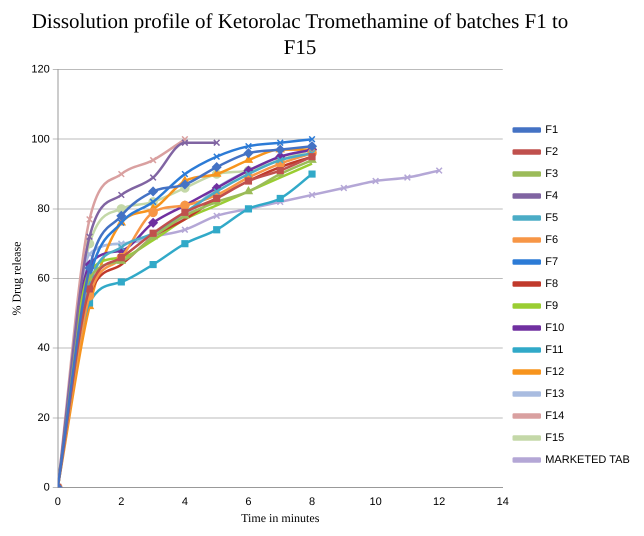  I want to click on legend-label: F8, so click(551, 284).